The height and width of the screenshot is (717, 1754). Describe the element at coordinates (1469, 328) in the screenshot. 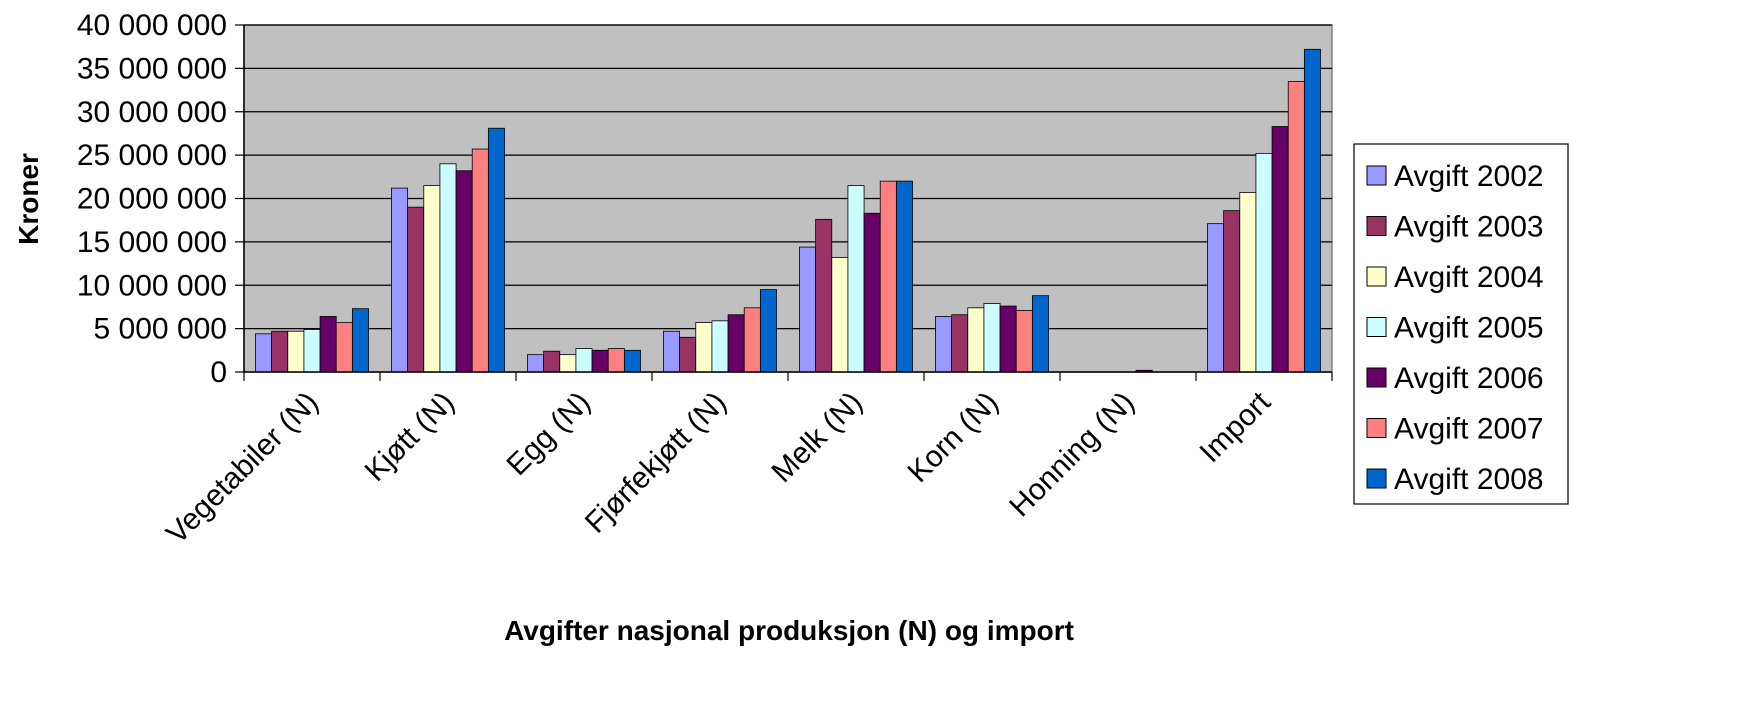

I see `legend-label: Avgift 2005` at that location.